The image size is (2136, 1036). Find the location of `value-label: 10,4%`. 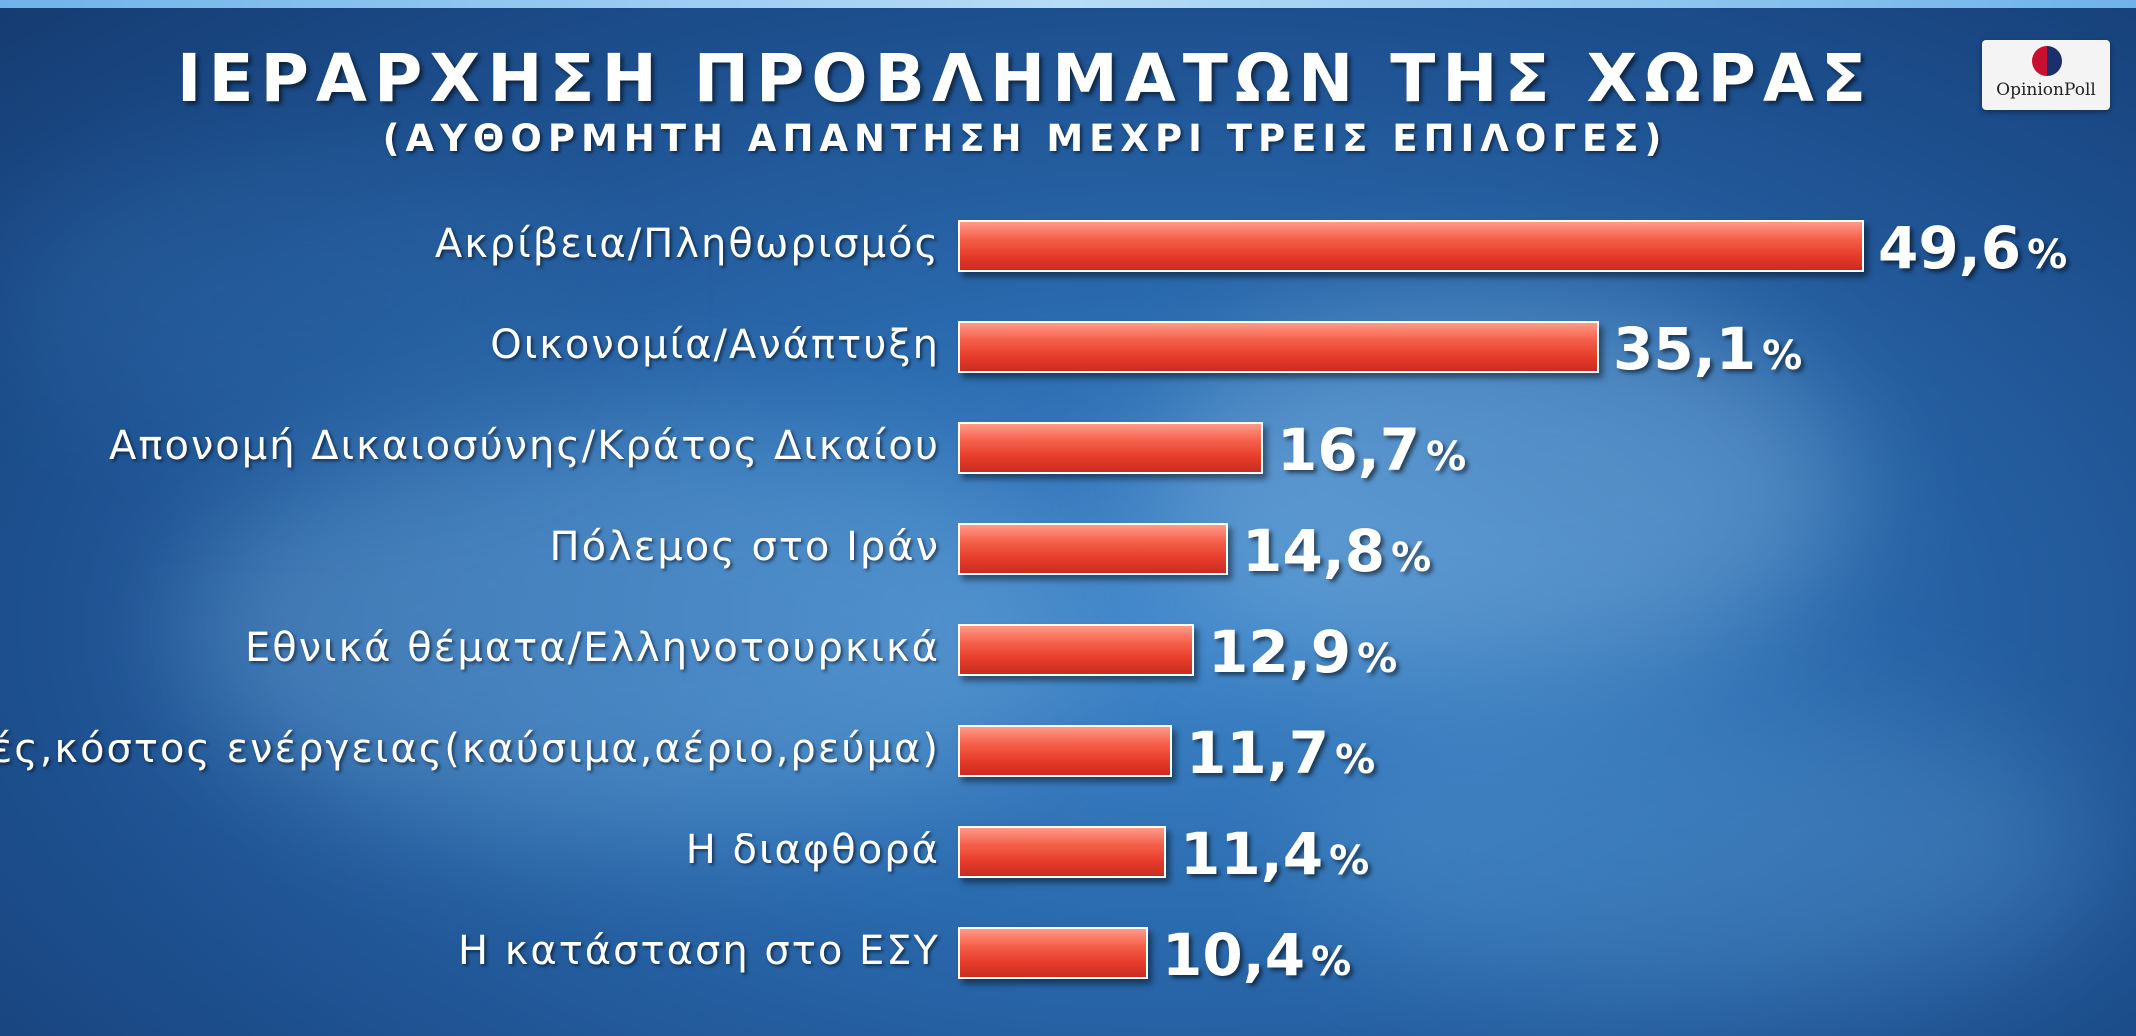

value-label: 10,4% is located at coordinates (1256, 955).